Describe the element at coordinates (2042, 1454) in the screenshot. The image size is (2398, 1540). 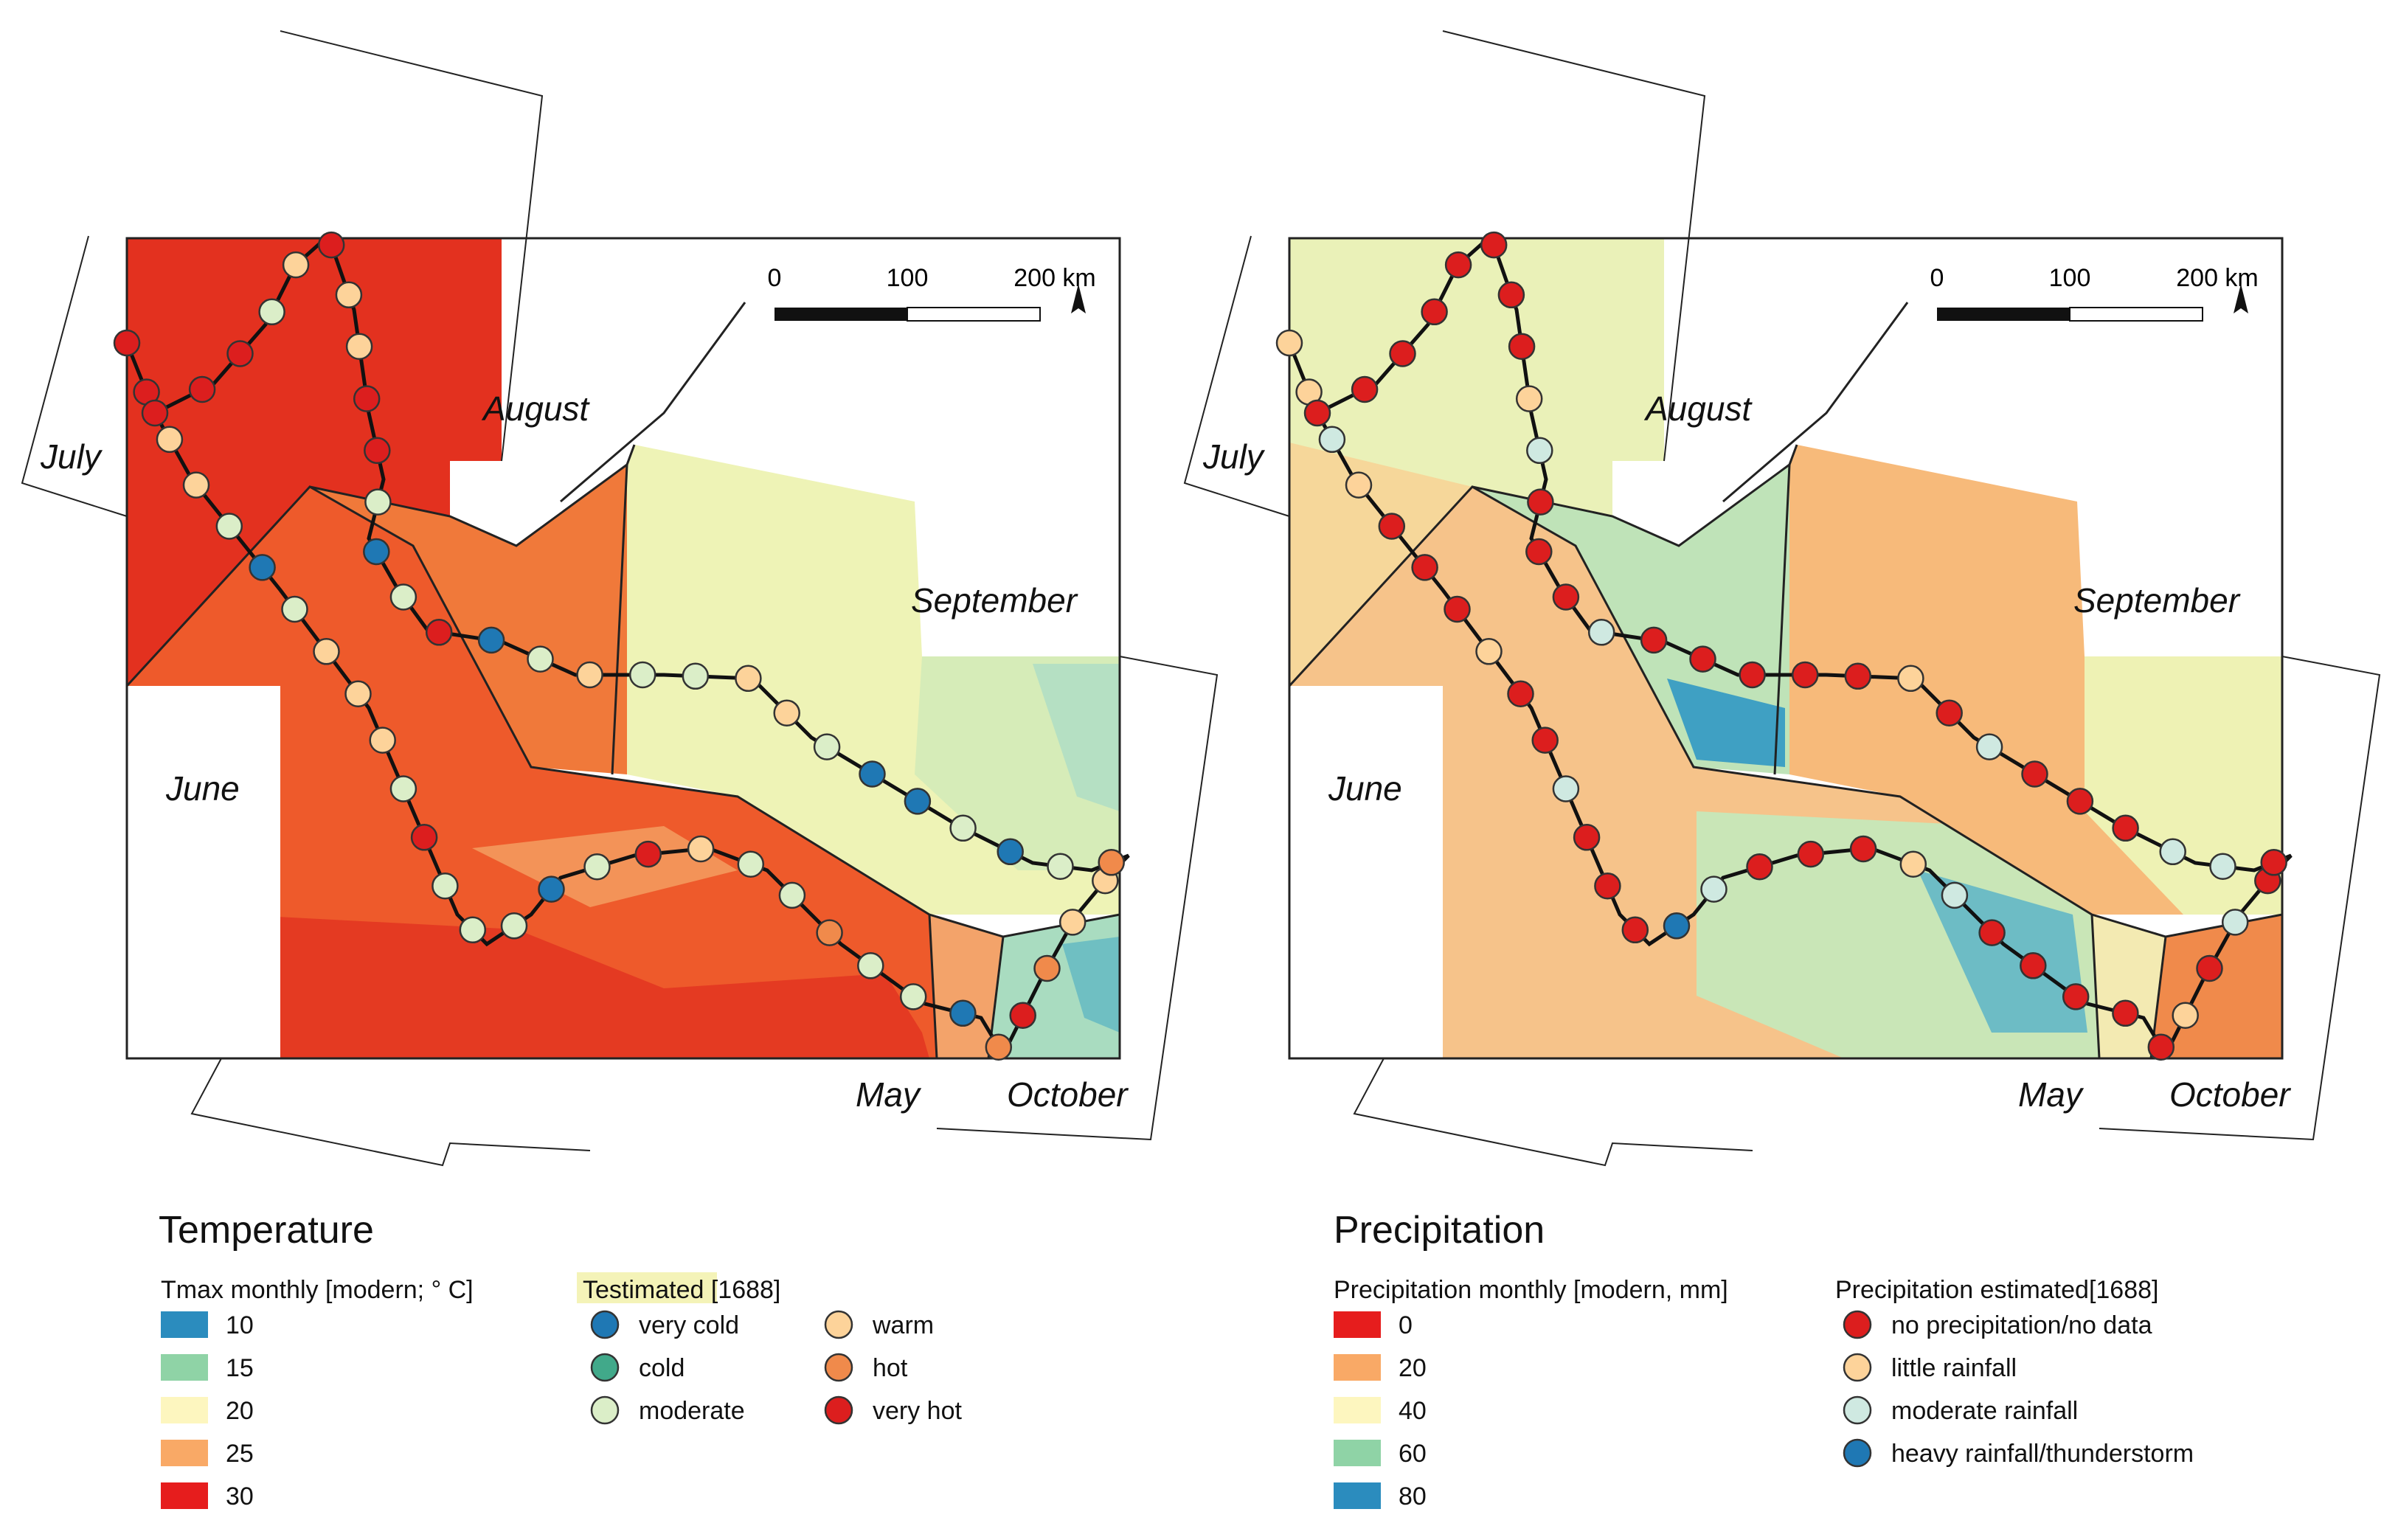
I see `legend-label: heavy rainfall/thunderstorm` at that location.